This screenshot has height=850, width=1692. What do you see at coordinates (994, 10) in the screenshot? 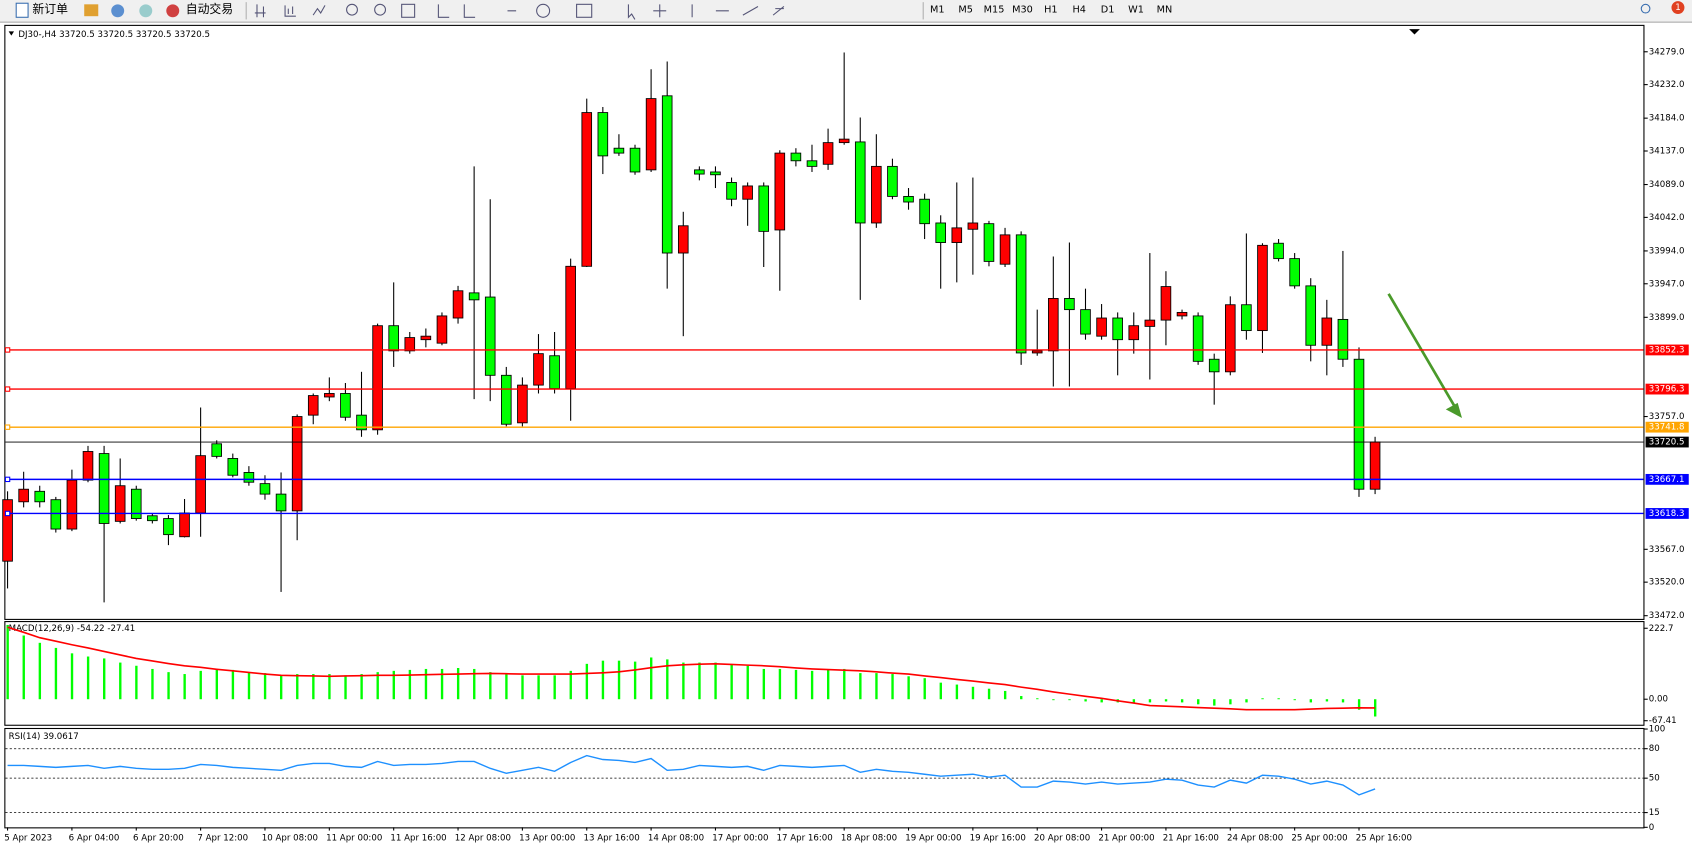
I see `timeframe-button: M15` at bounding box center [994, 10].